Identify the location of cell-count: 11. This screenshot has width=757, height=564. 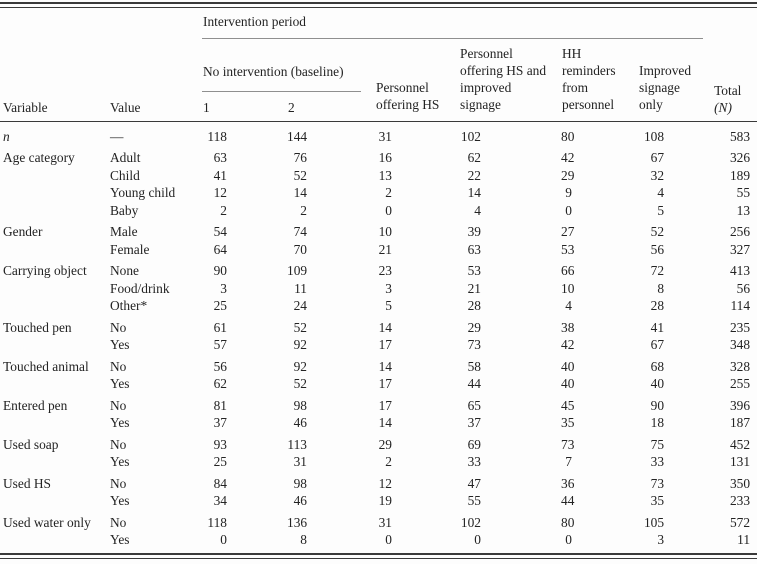
(744, 539).